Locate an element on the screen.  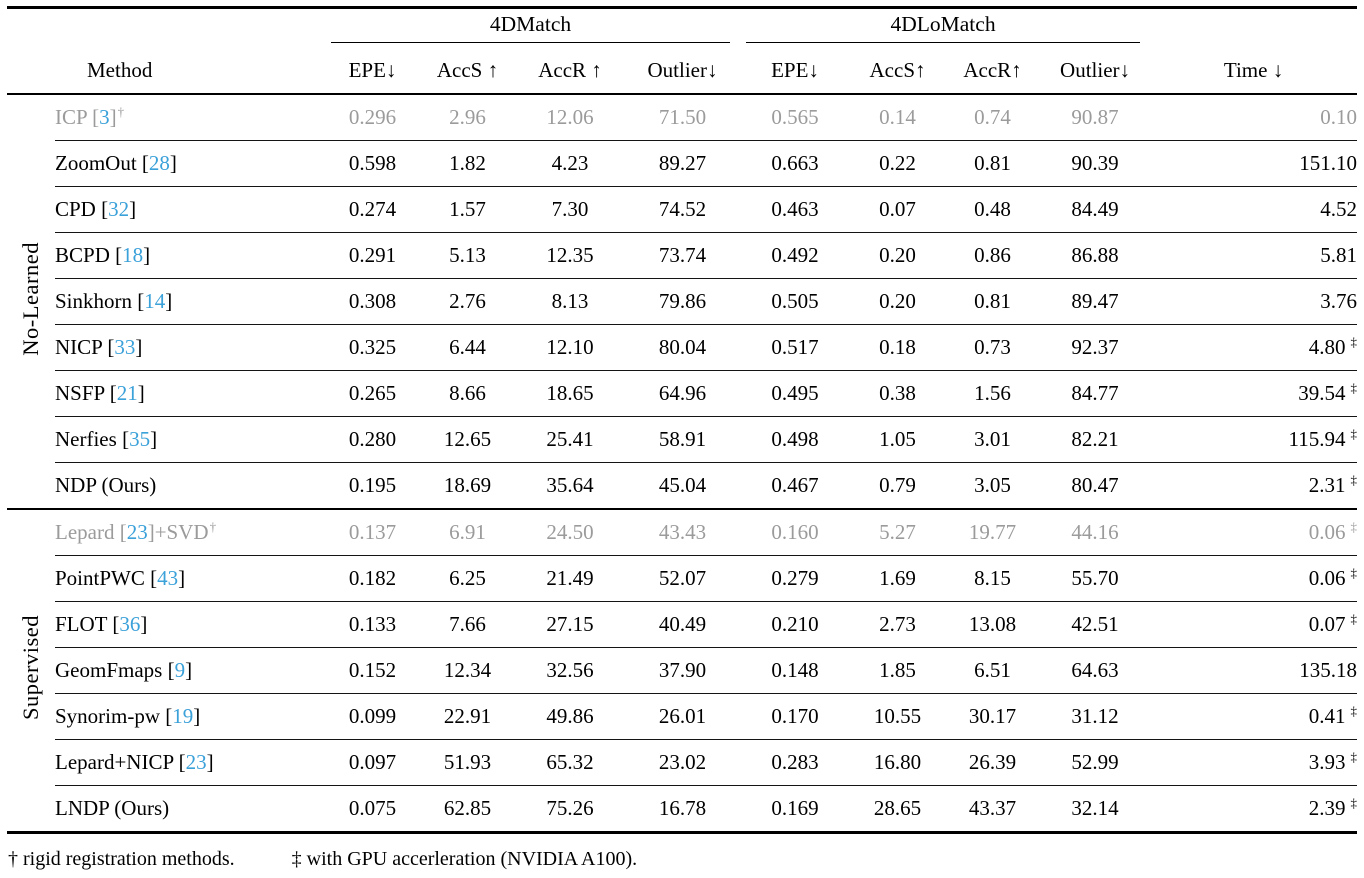
metric-cell: 65.32 is located at coordinates (570, 762).